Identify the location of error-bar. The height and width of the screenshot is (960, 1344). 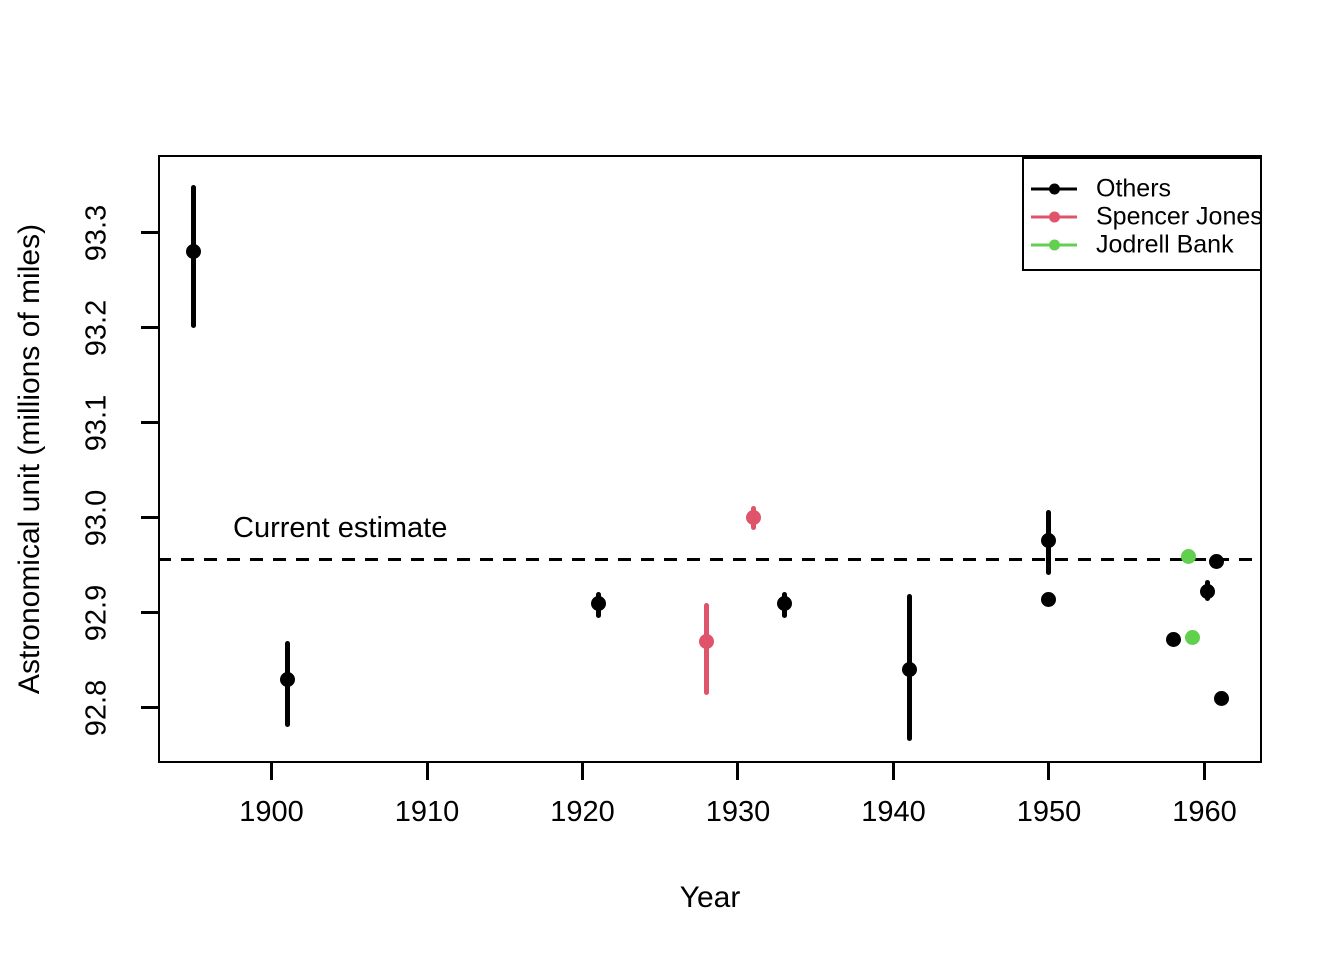
(707, 649).